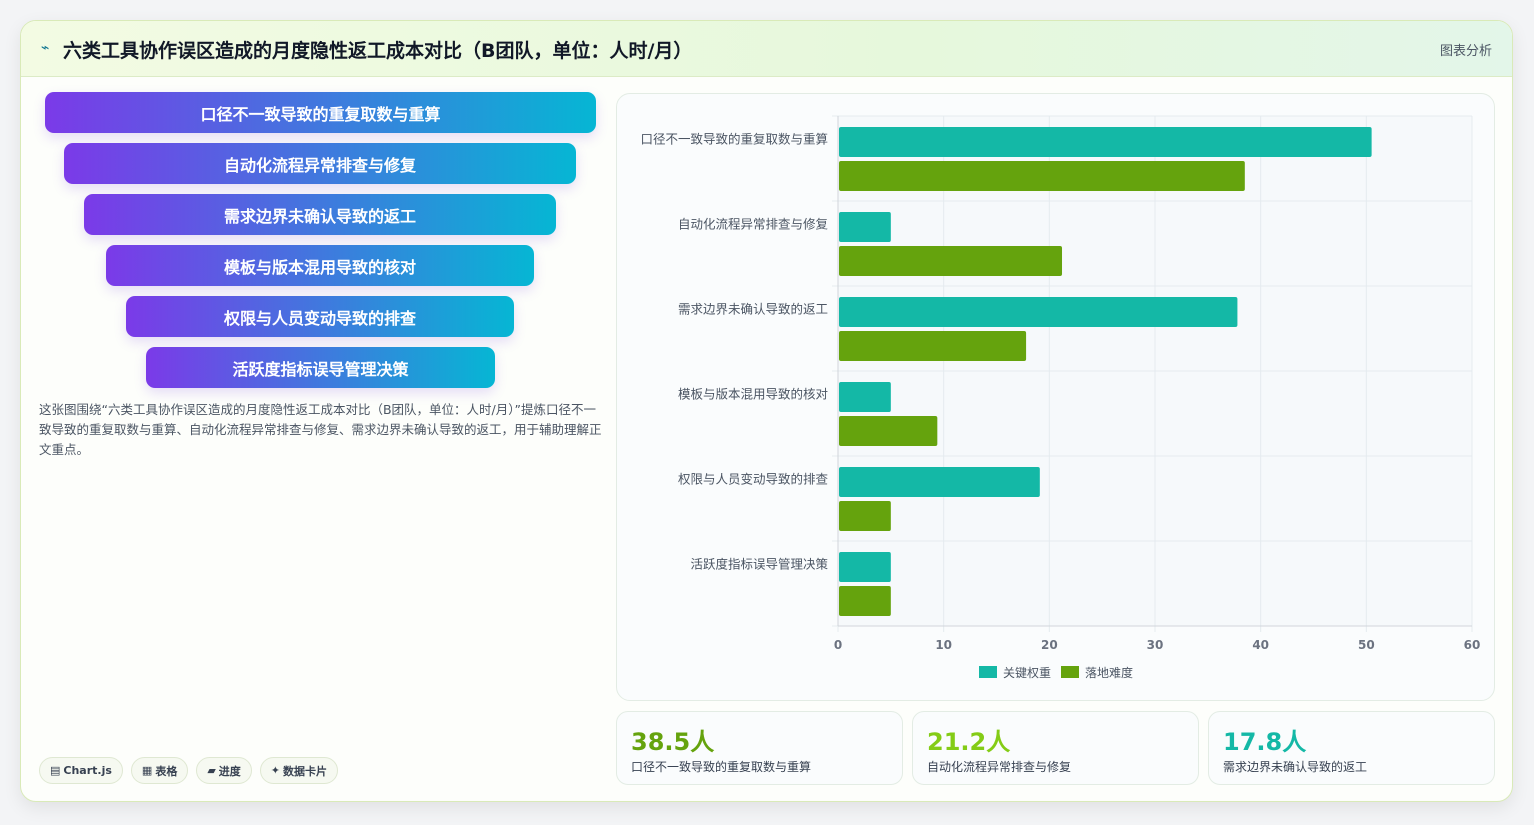  I want to click on chip-label: 数据卡片, so click(305, 771).